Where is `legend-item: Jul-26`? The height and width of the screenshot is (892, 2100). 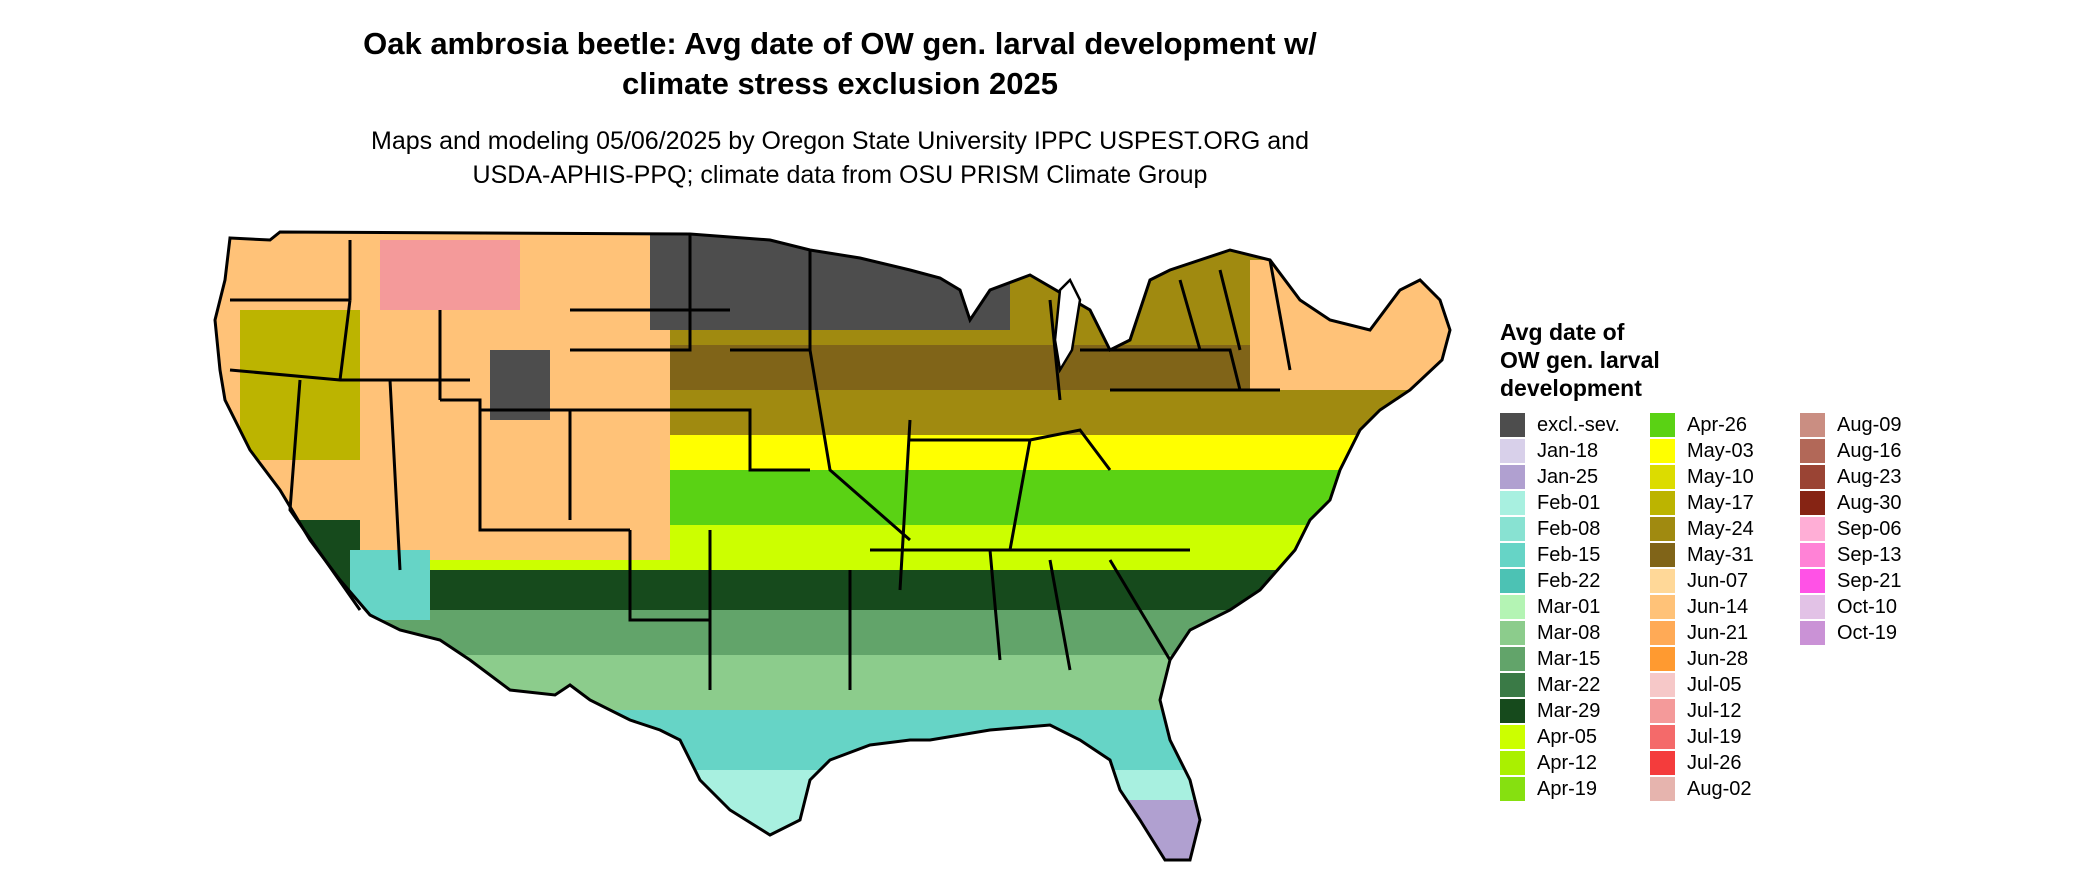 legend-item: Jul-26 is located at coordinates (1725, 763).